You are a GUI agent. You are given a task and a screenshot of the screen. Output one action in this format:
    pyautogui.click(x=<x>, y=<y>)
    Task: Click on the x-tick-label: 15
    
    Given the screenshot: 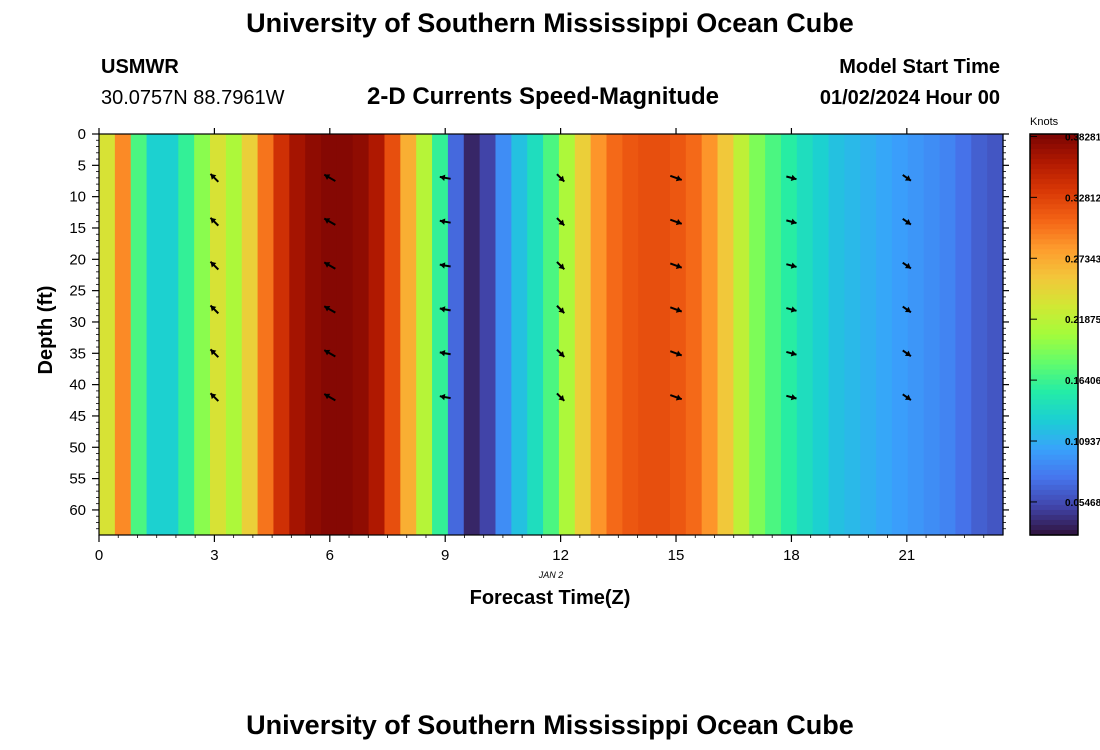 What is the action you would take?
    pyautogui.click(x=676, y=555)
    